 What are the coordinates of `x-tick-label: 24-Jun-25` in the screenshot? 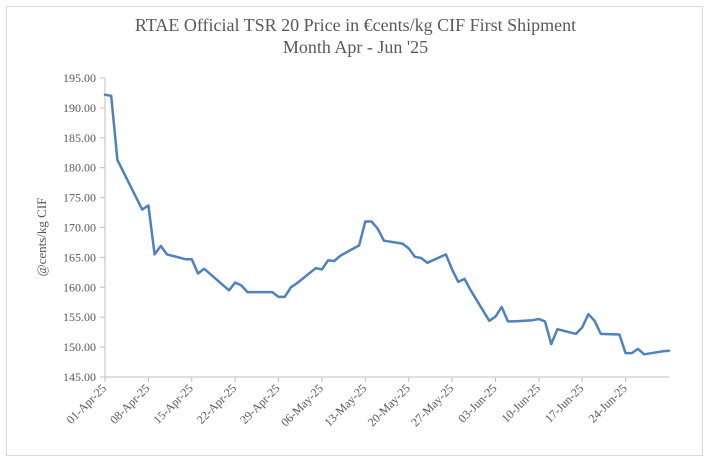 It's located at (607, 403).